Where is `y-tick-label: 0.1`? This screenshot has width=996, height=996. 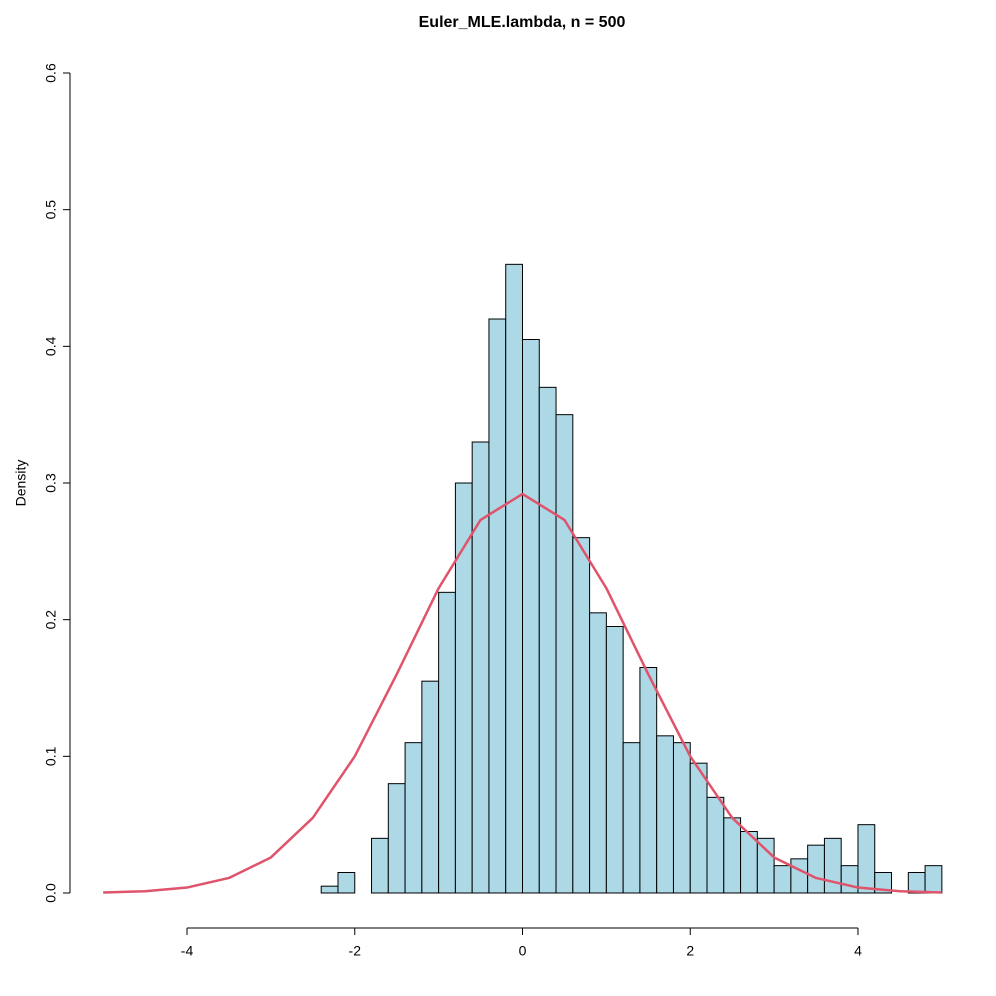
y-tick-label: 0.1 is located at coordinates (51, 756).